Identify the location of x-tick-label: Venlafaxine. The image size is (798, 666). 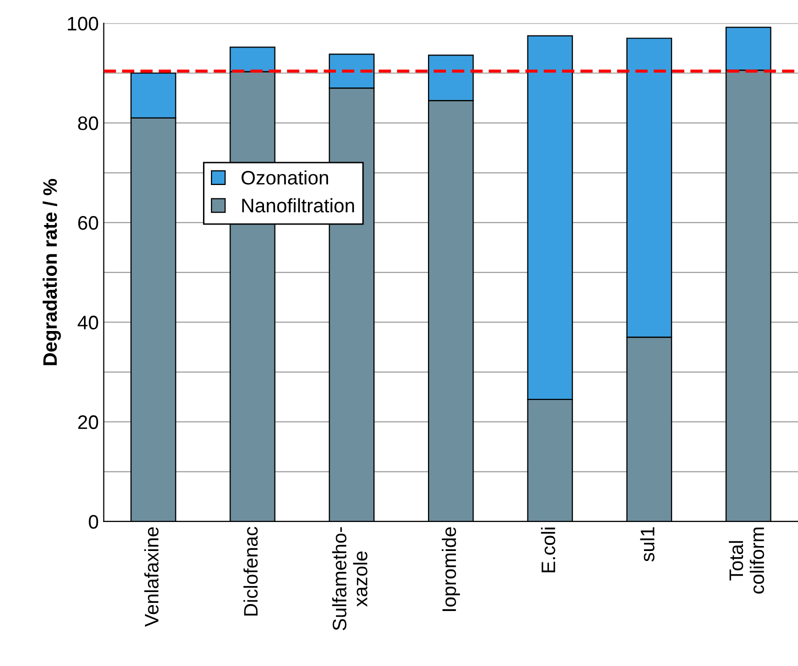
(151, 577).